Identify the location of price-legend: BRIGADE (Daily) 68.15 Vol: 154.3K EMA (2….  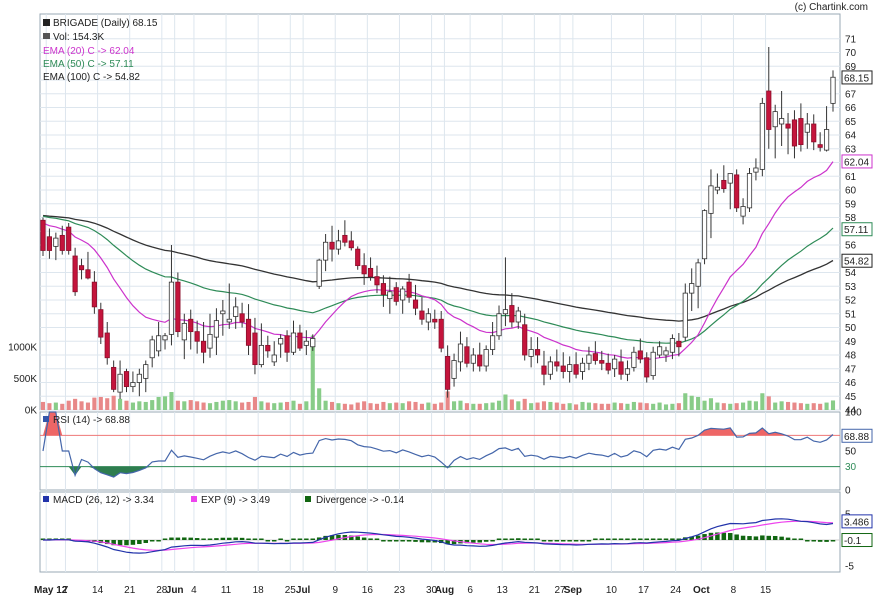
(100, 50).